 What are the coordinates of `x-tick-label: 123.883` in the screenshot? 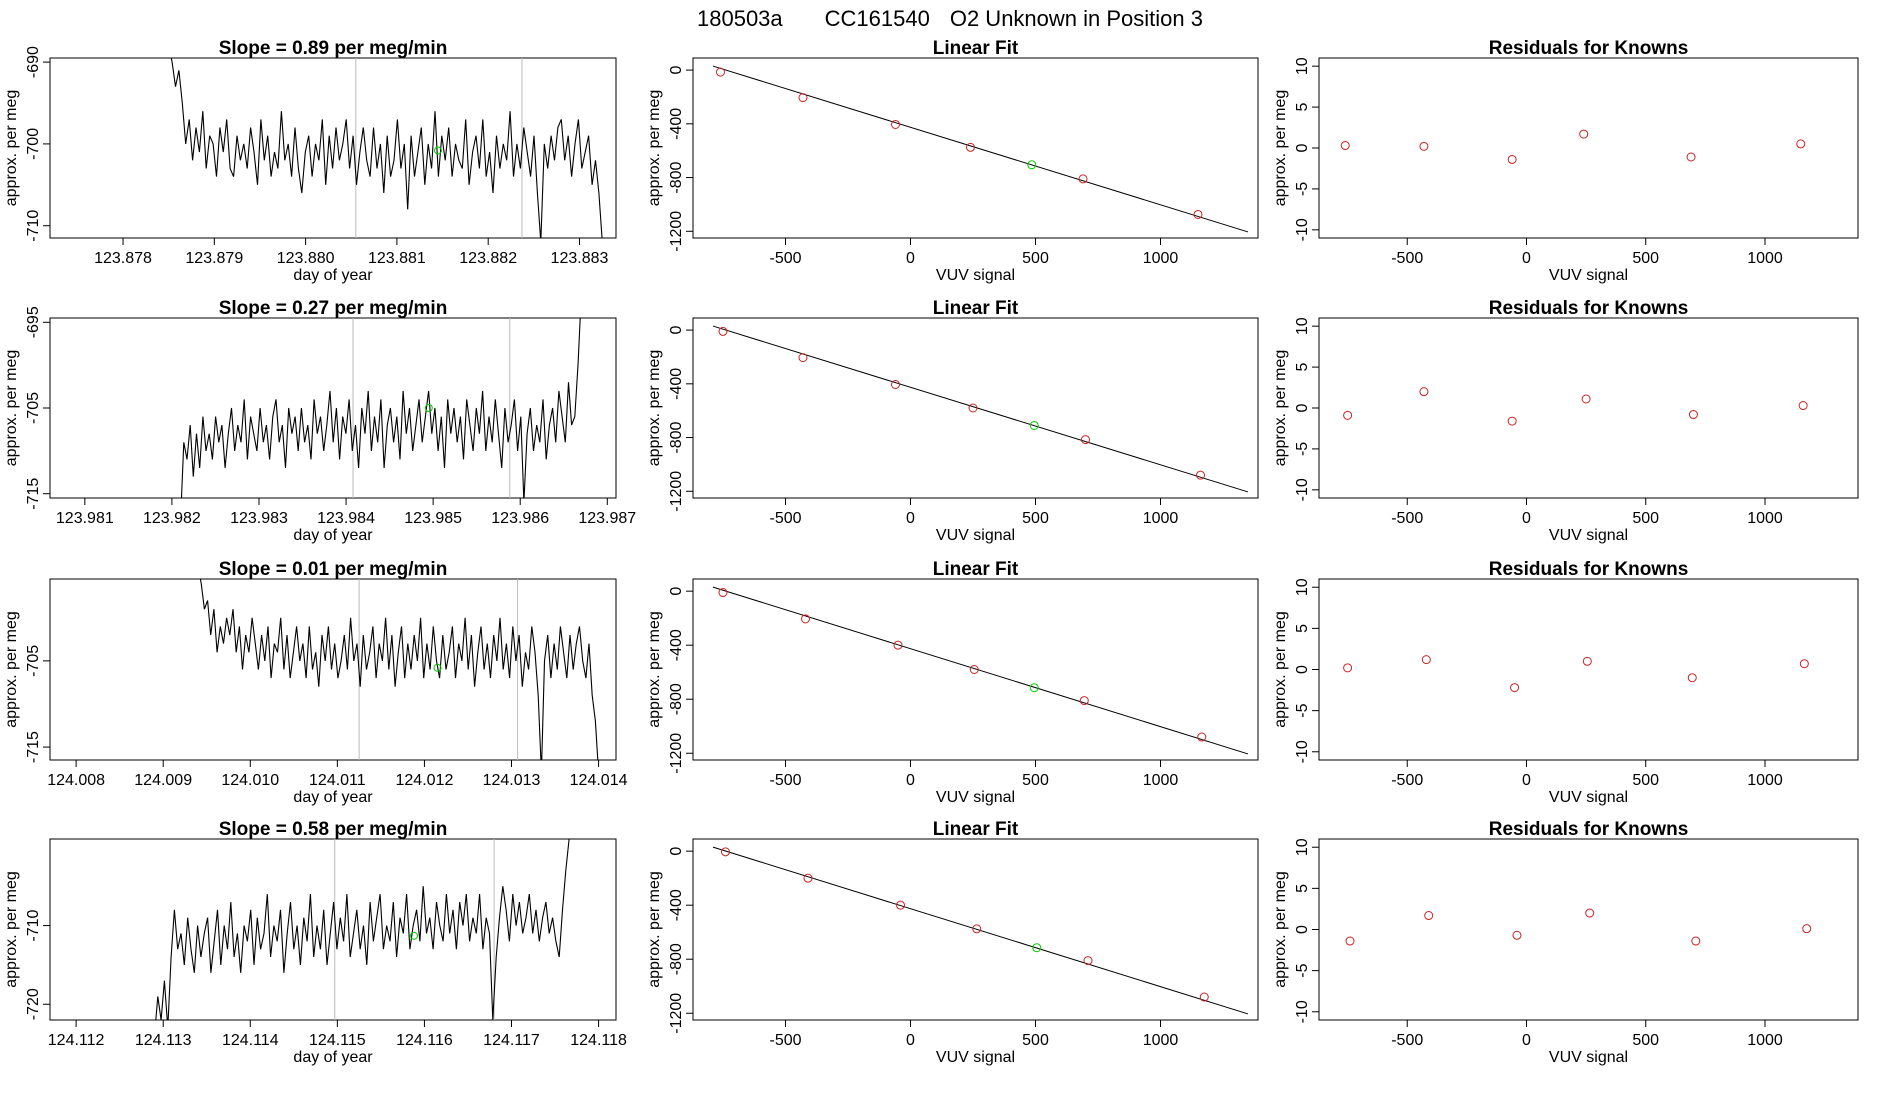 It's located at (580, 258).